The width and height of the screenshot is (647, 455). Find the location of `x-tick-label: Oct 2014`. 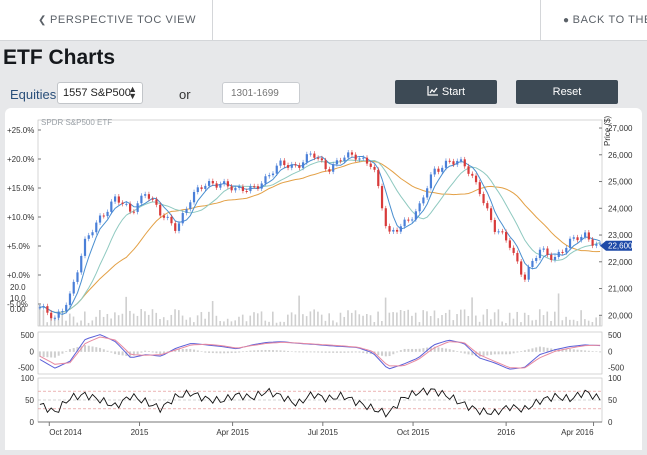

x-tick-label: Oct 2014 is located at coordinates (65, 432).